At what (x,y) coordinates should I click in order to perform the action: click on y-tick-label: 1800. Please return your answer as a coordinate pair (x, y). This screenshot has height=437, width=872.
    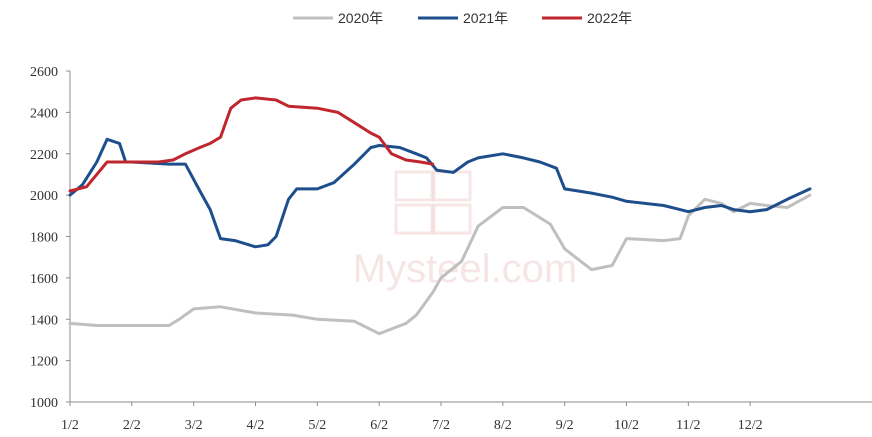
    Looking at the image, I should click on (44, 238).